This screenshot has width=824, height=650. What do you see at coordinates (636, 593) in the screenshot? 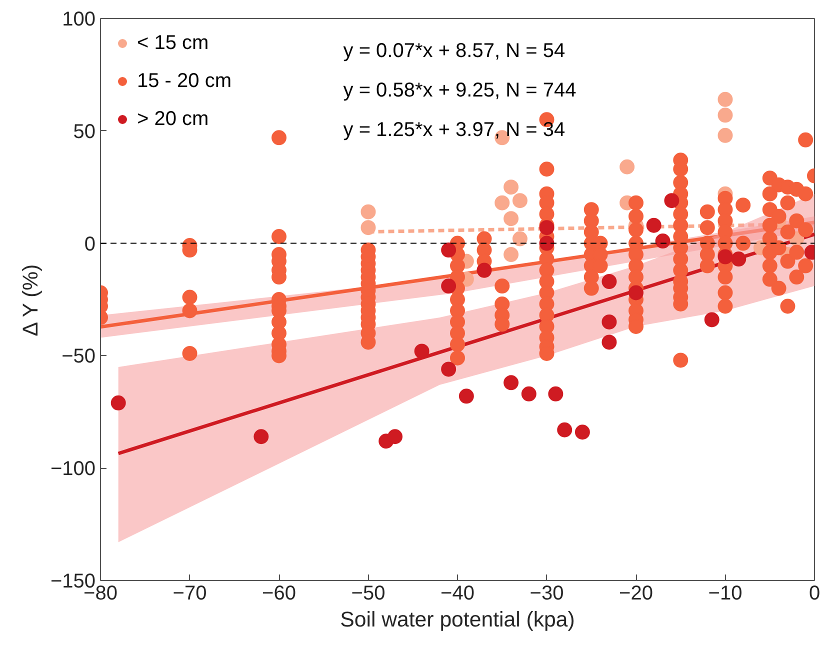
I see `x-tick-label: −20` at bounding box center [636, 593].